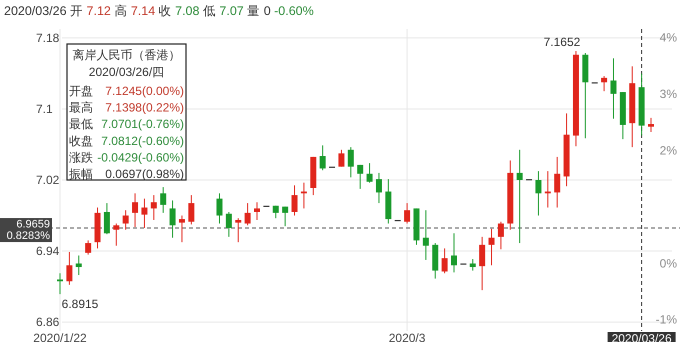  Describe the element at coordinates (81, 107) in the screenshot. I see `annotation: 最高` at that location.